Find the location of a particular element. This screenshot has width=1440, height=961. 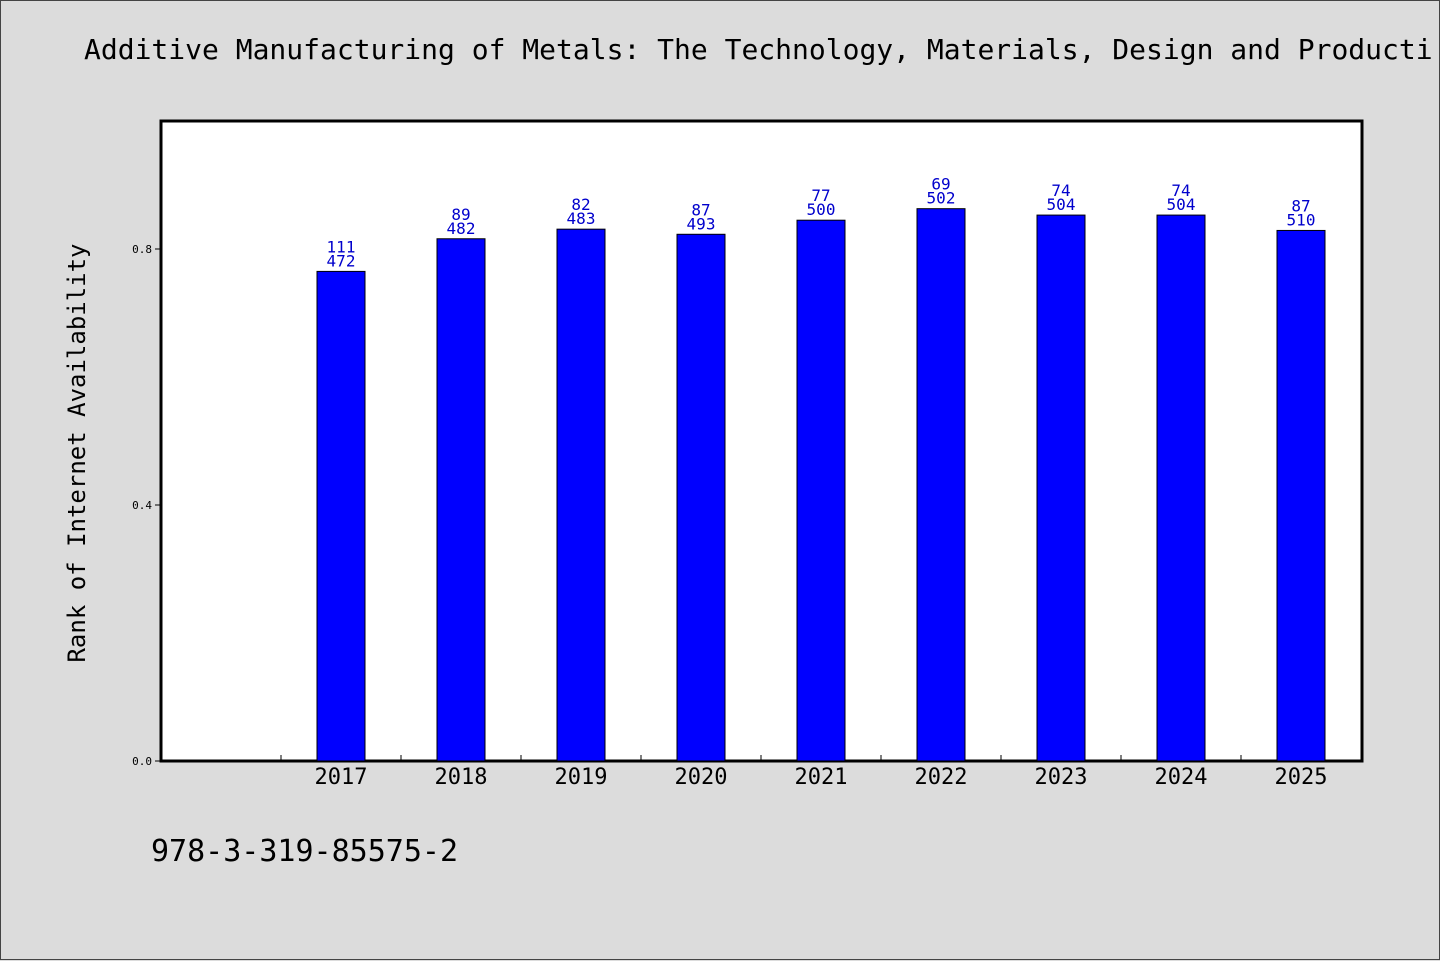

data-label-top-2022: 69 is located at coordinates (940, 184).